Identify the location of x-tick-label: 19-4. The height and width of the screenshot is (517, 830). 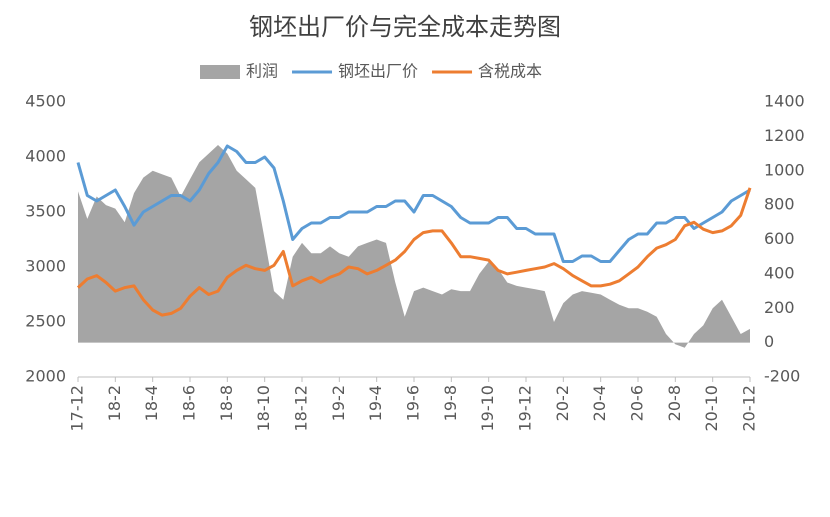
(375, 403).